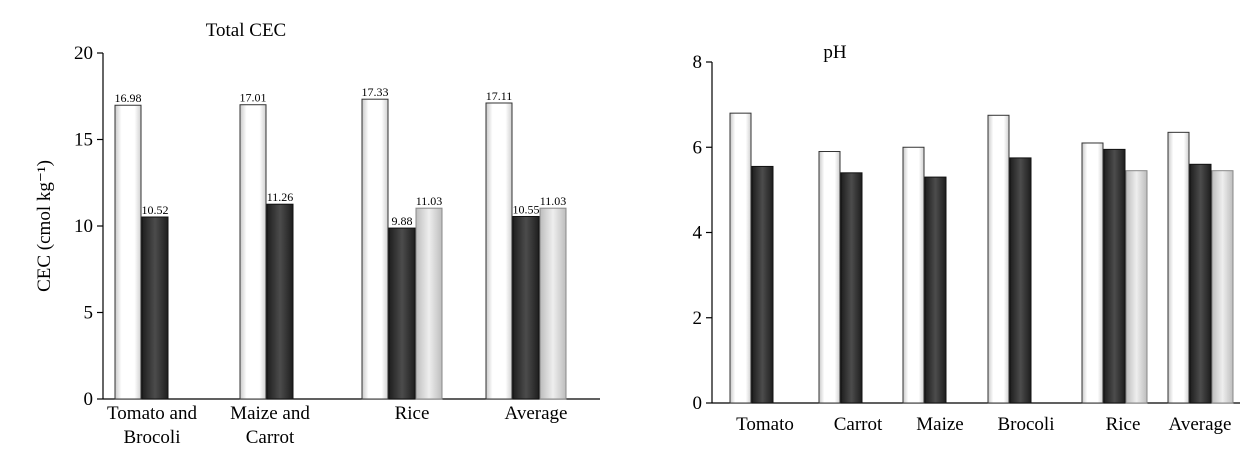 This screenshot has height=455, width=1243. Describe the element at coordinates (1200, 424) in the screenshot. I see `ph-category-label: Average` at that location.